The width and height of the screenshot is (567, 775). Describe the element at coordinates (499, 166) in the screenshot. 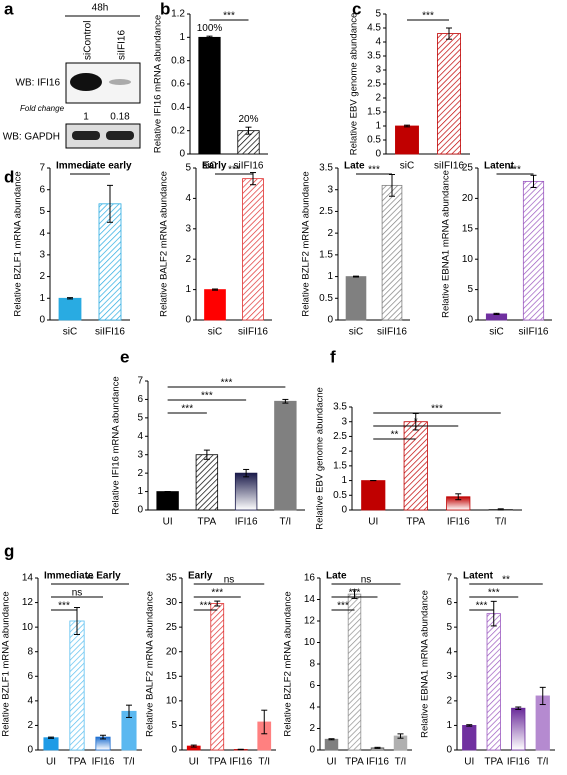

I see `chart-title: Latent` at that location.